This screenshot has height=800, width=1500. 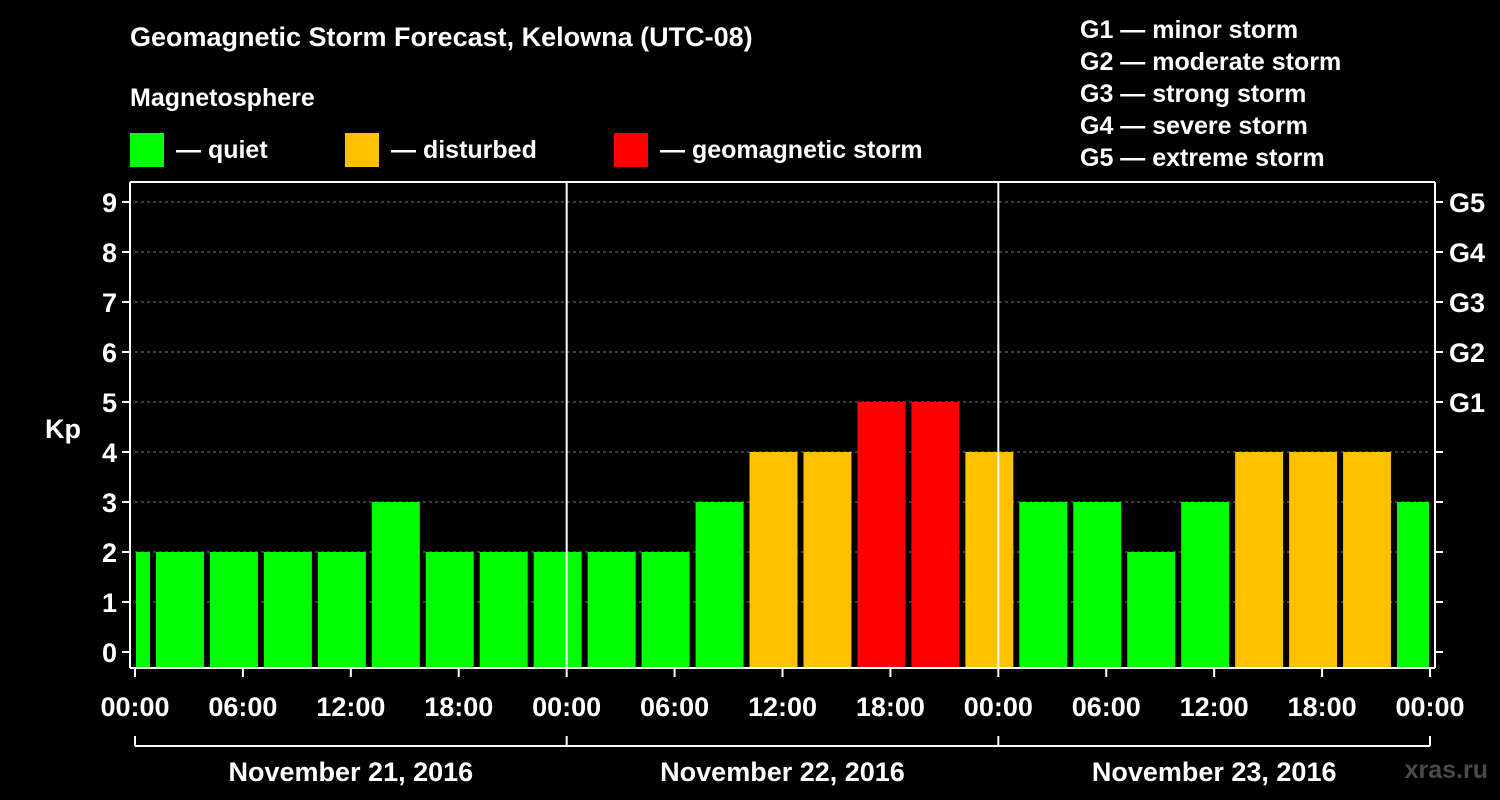 What do you see at coordinates (1467, 253) in the screenshot?
I see `g-level-label: G4` at bounding box center [1467, 253].